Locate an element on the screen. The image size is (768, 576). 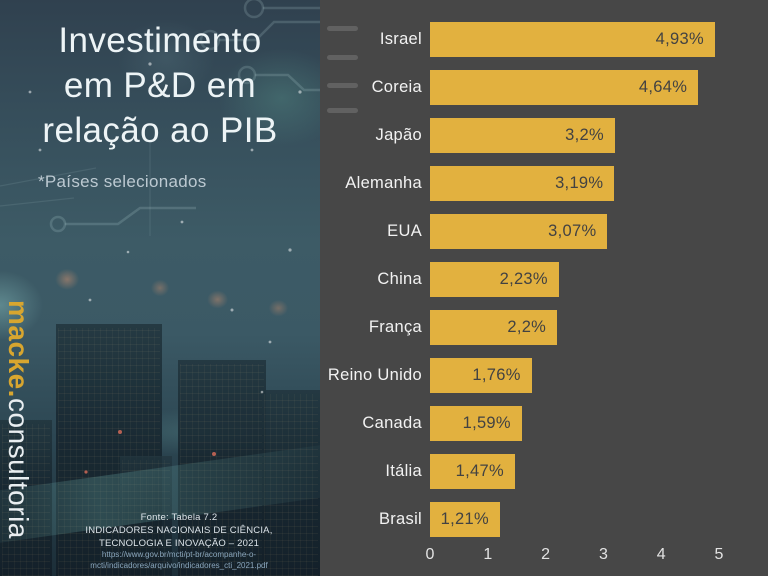
brand-logo-name: macke. is located at coordinates (18, 349).